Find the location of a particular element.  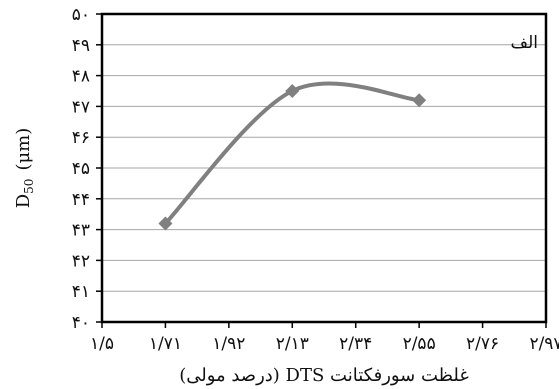

y-tick-label: ۴۸ is located at coordinates (81, 77).